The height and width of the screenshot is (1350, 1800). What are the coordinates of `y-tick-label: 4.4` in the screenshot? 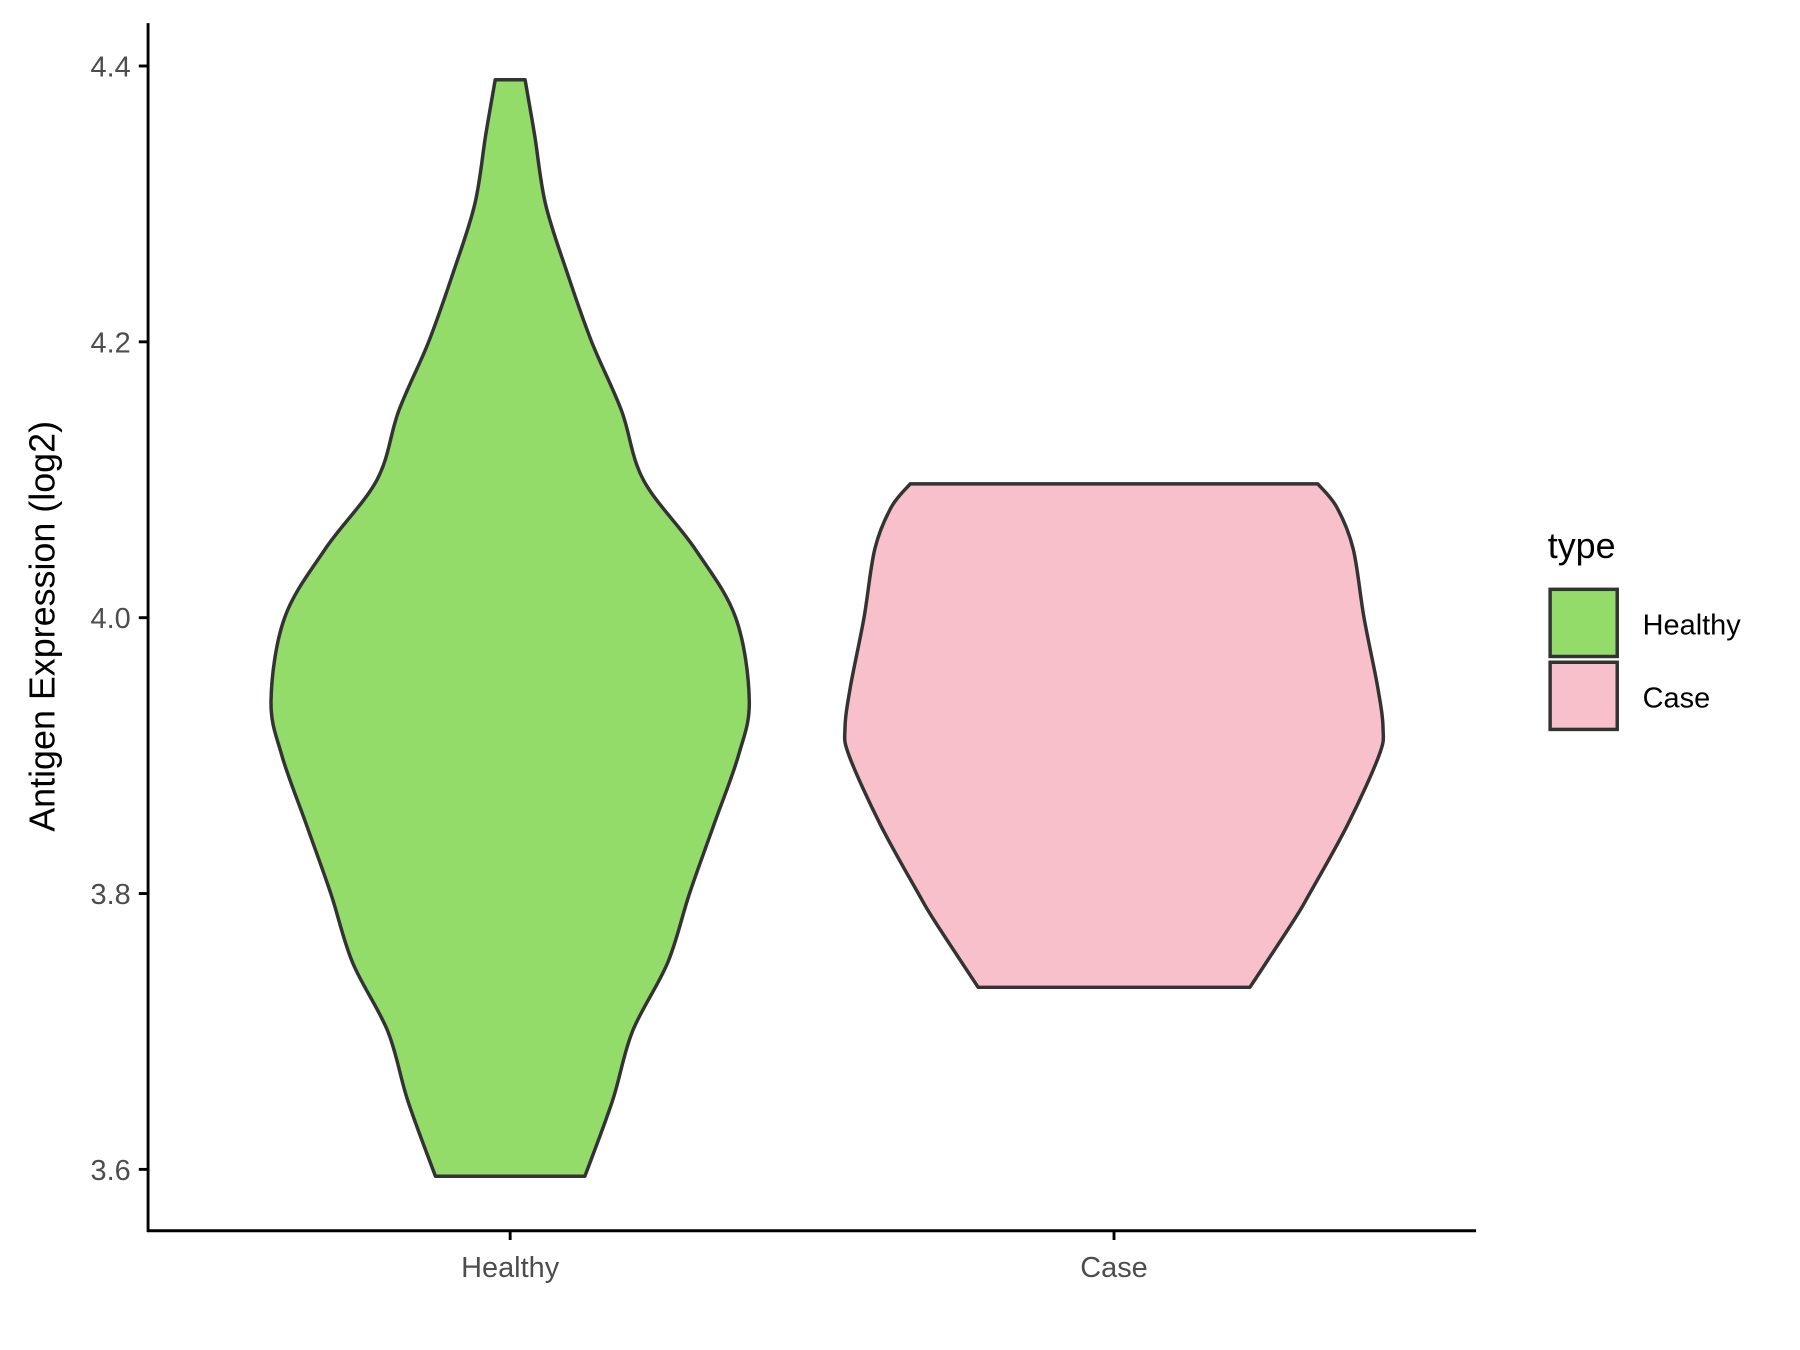 It's located at (111, 67).